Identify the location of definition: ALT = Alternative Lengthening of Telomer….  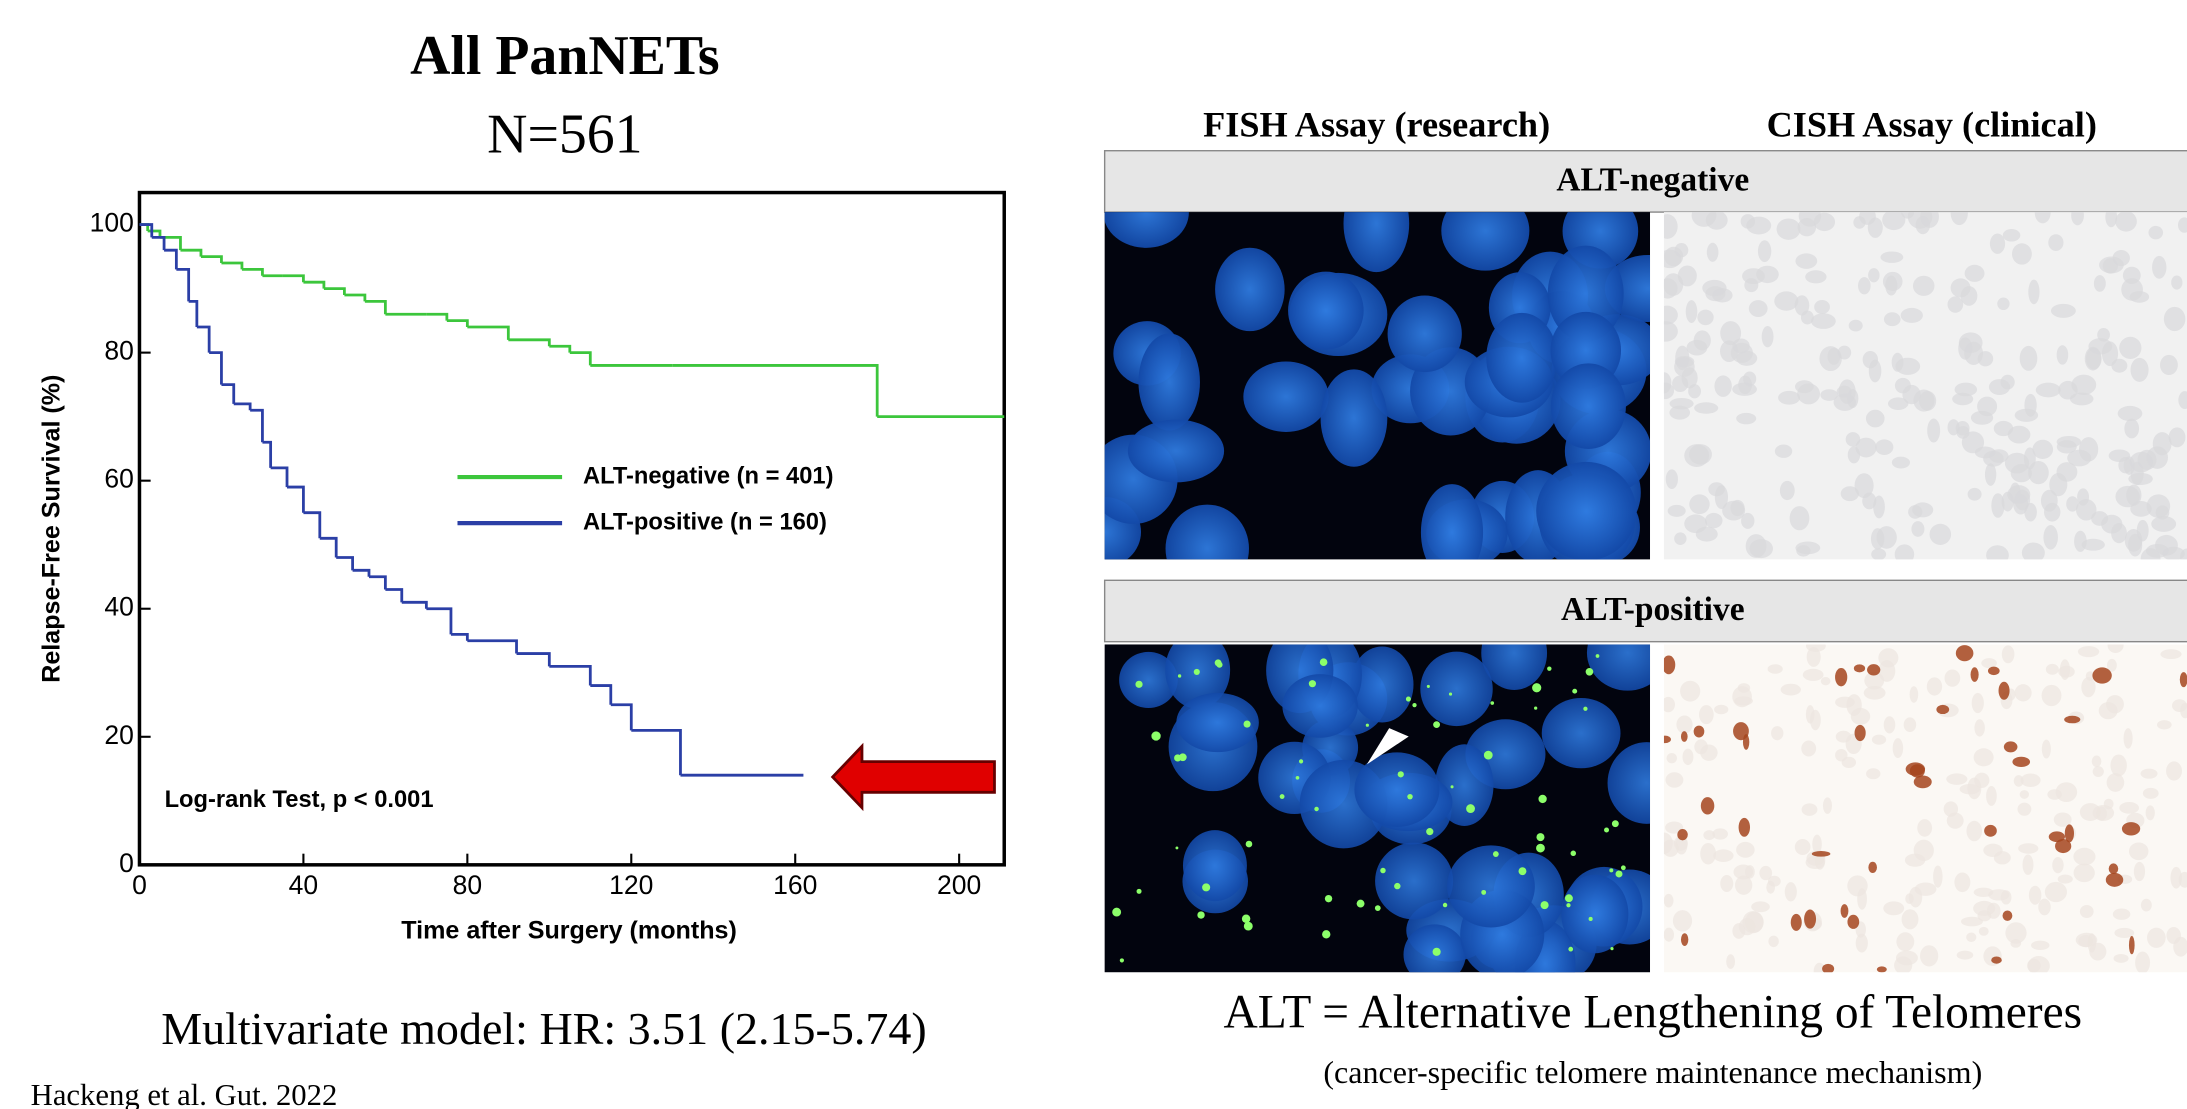
(1653, 1013).